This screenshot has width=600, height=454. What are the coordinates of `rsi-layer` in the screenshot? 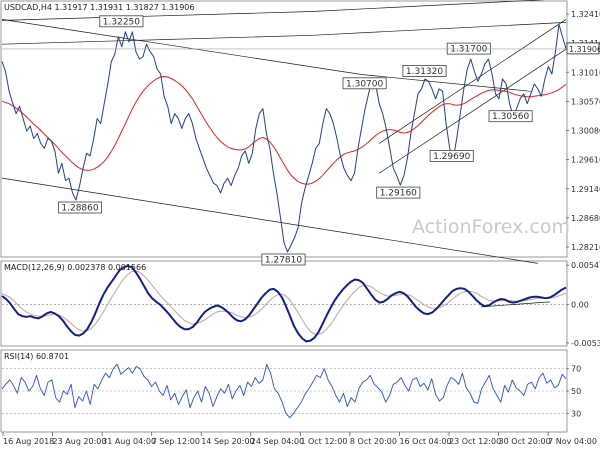 It's located at (284, 391).